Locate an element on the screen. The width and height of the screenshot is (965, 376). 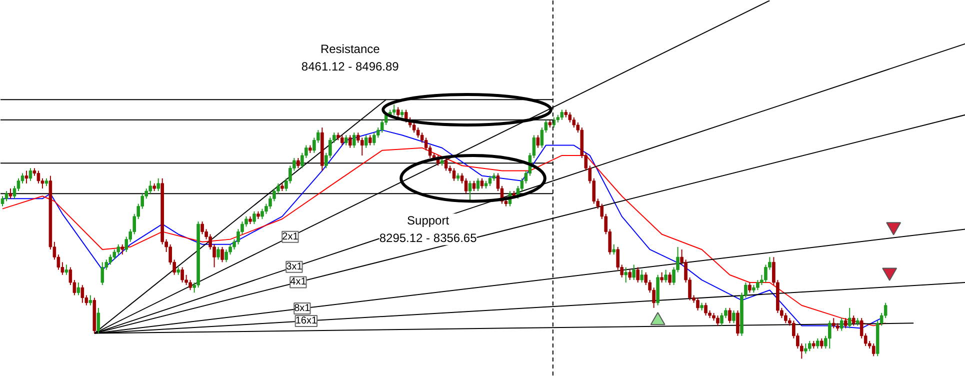
series-label: 2x1 is located at coordinates (290, 236).